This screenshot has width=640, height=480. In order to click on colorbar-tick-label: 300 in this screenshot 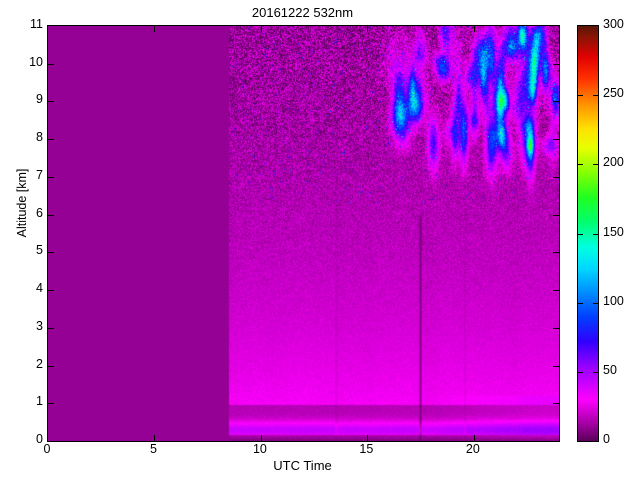, I will do `click(613, 24)`.